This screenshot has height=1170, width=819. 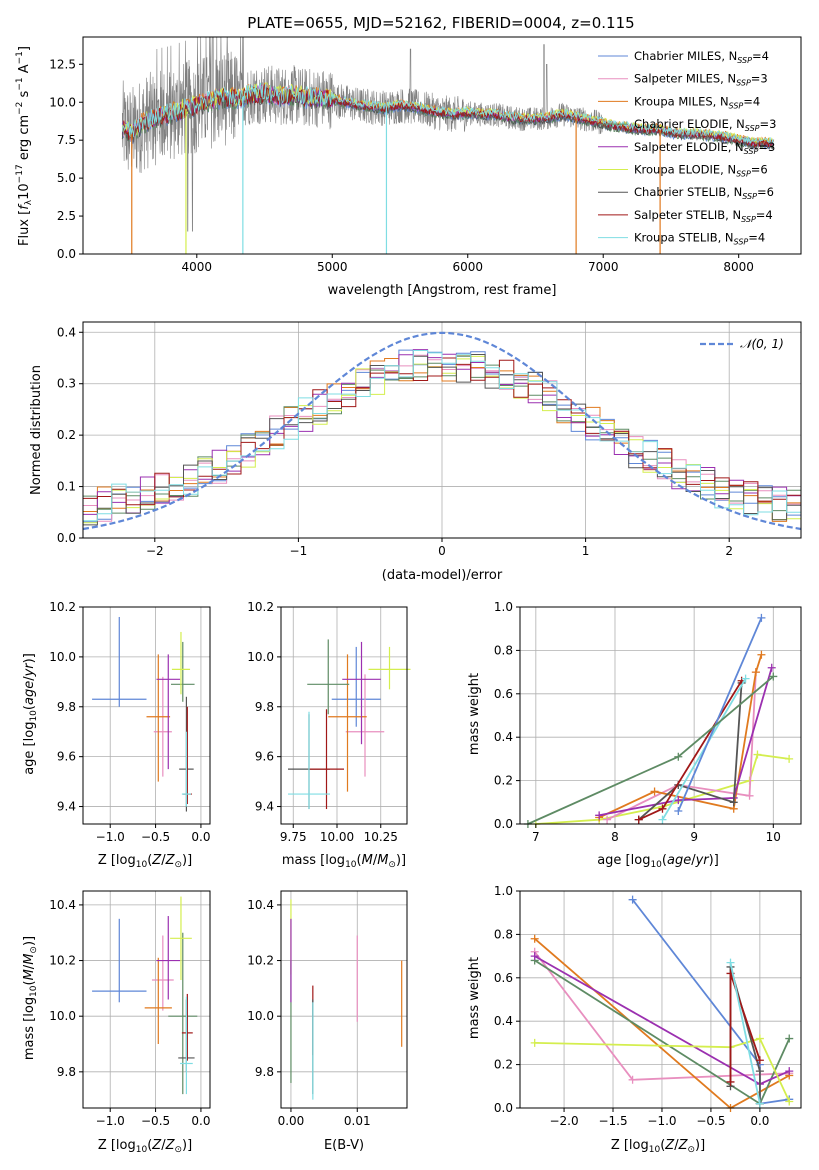 I want to click on spectrum-ytick-label: 10.0, so click(x=62, y=102).